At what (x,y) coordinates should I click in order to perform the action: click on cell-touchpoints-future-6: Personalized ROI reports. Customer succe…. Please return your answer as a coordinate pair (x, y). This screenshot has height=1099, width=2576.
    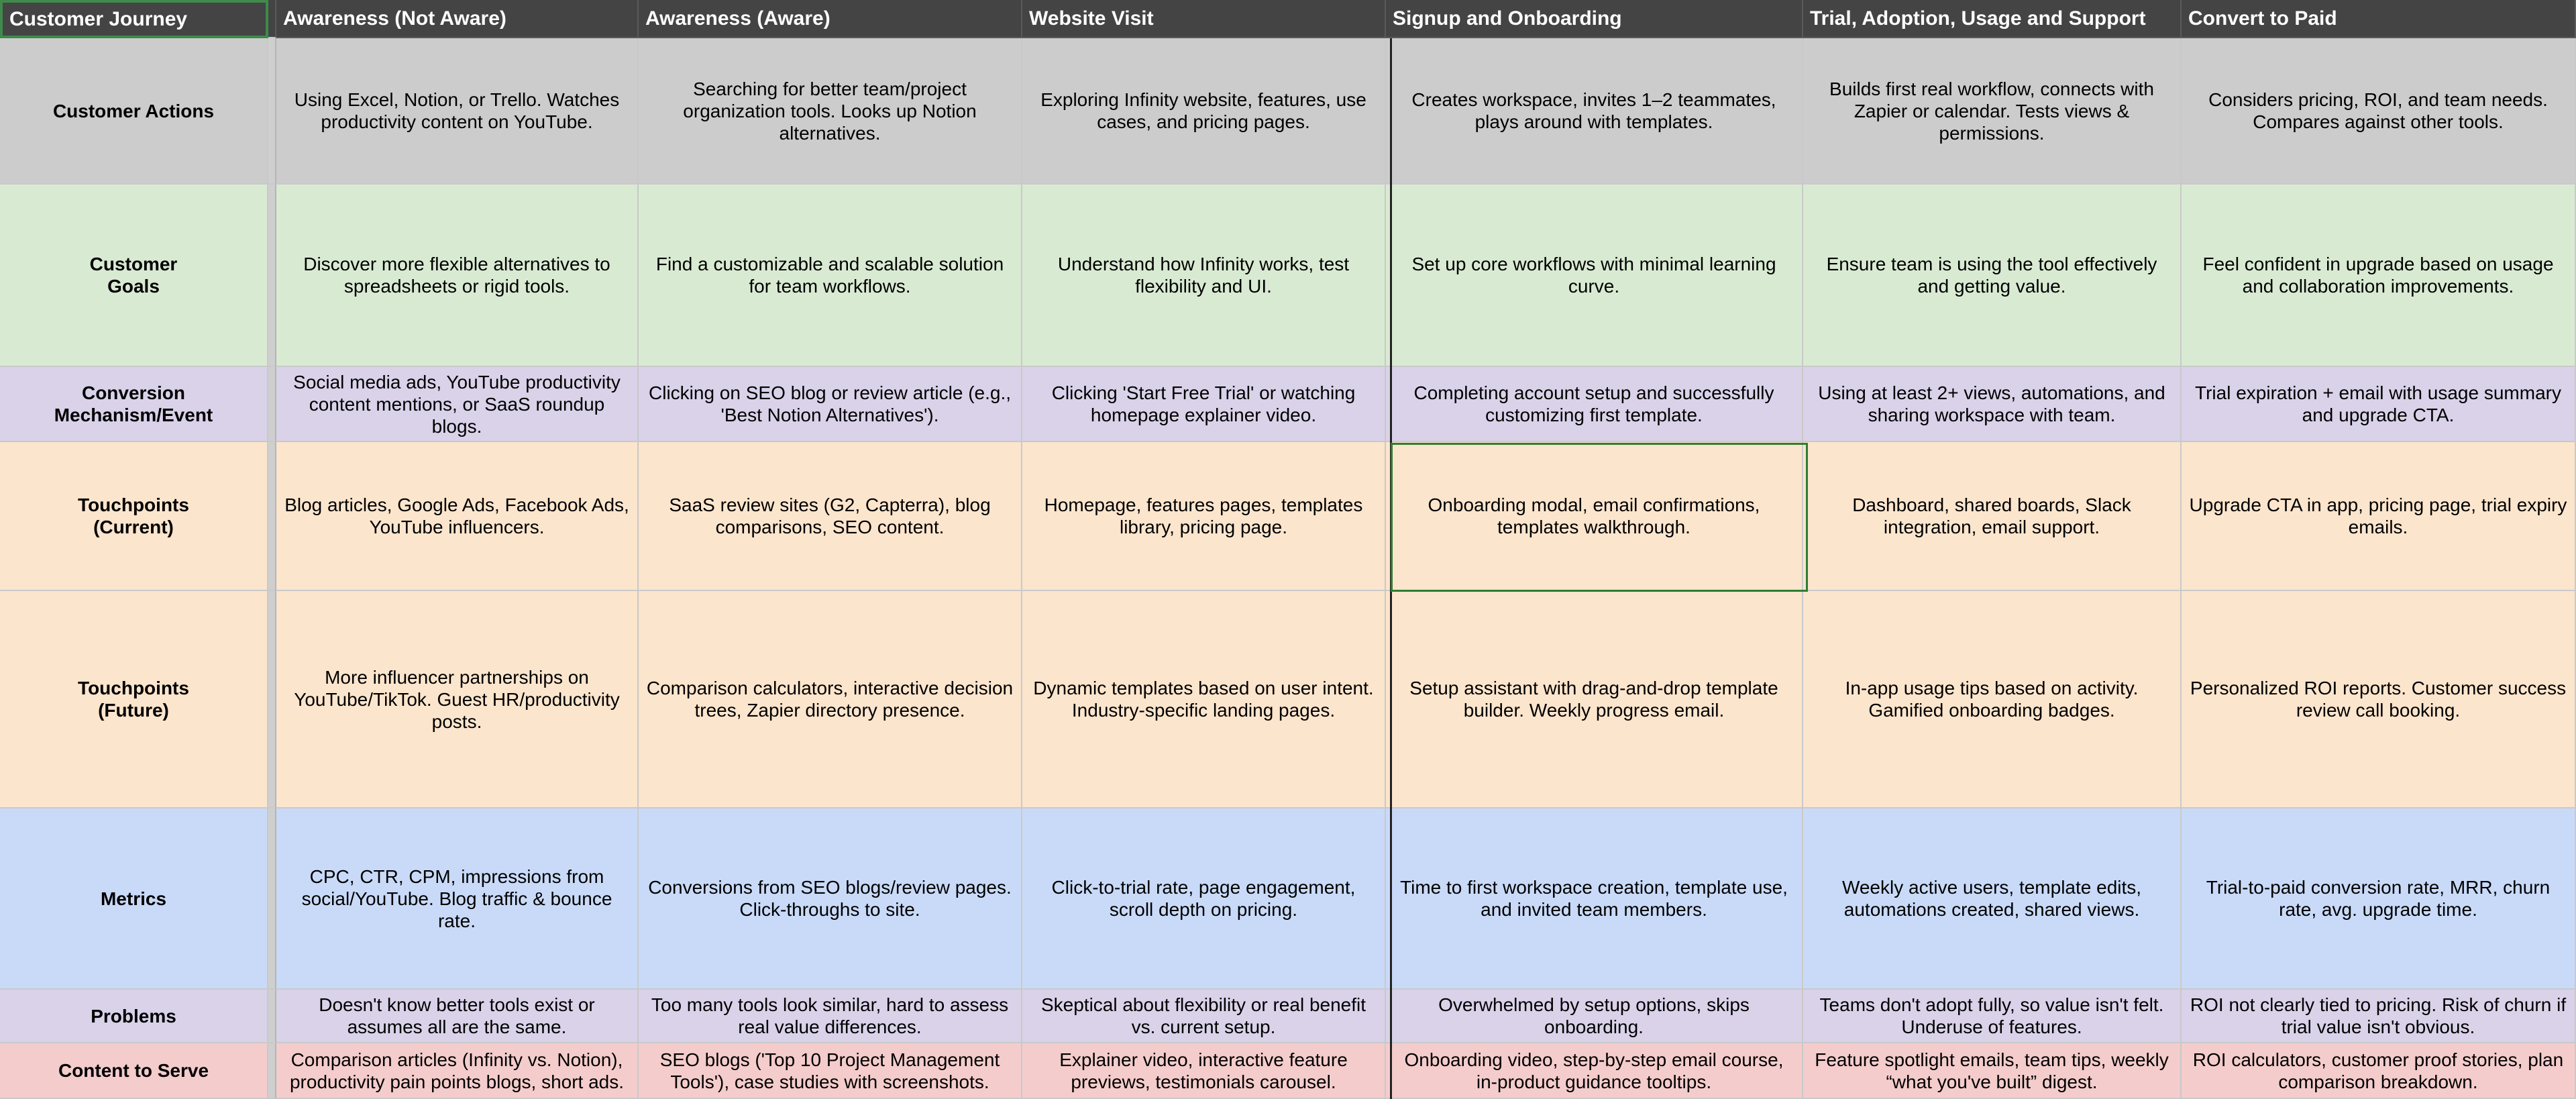
    Looking at the image, I should click on (2379, 699).